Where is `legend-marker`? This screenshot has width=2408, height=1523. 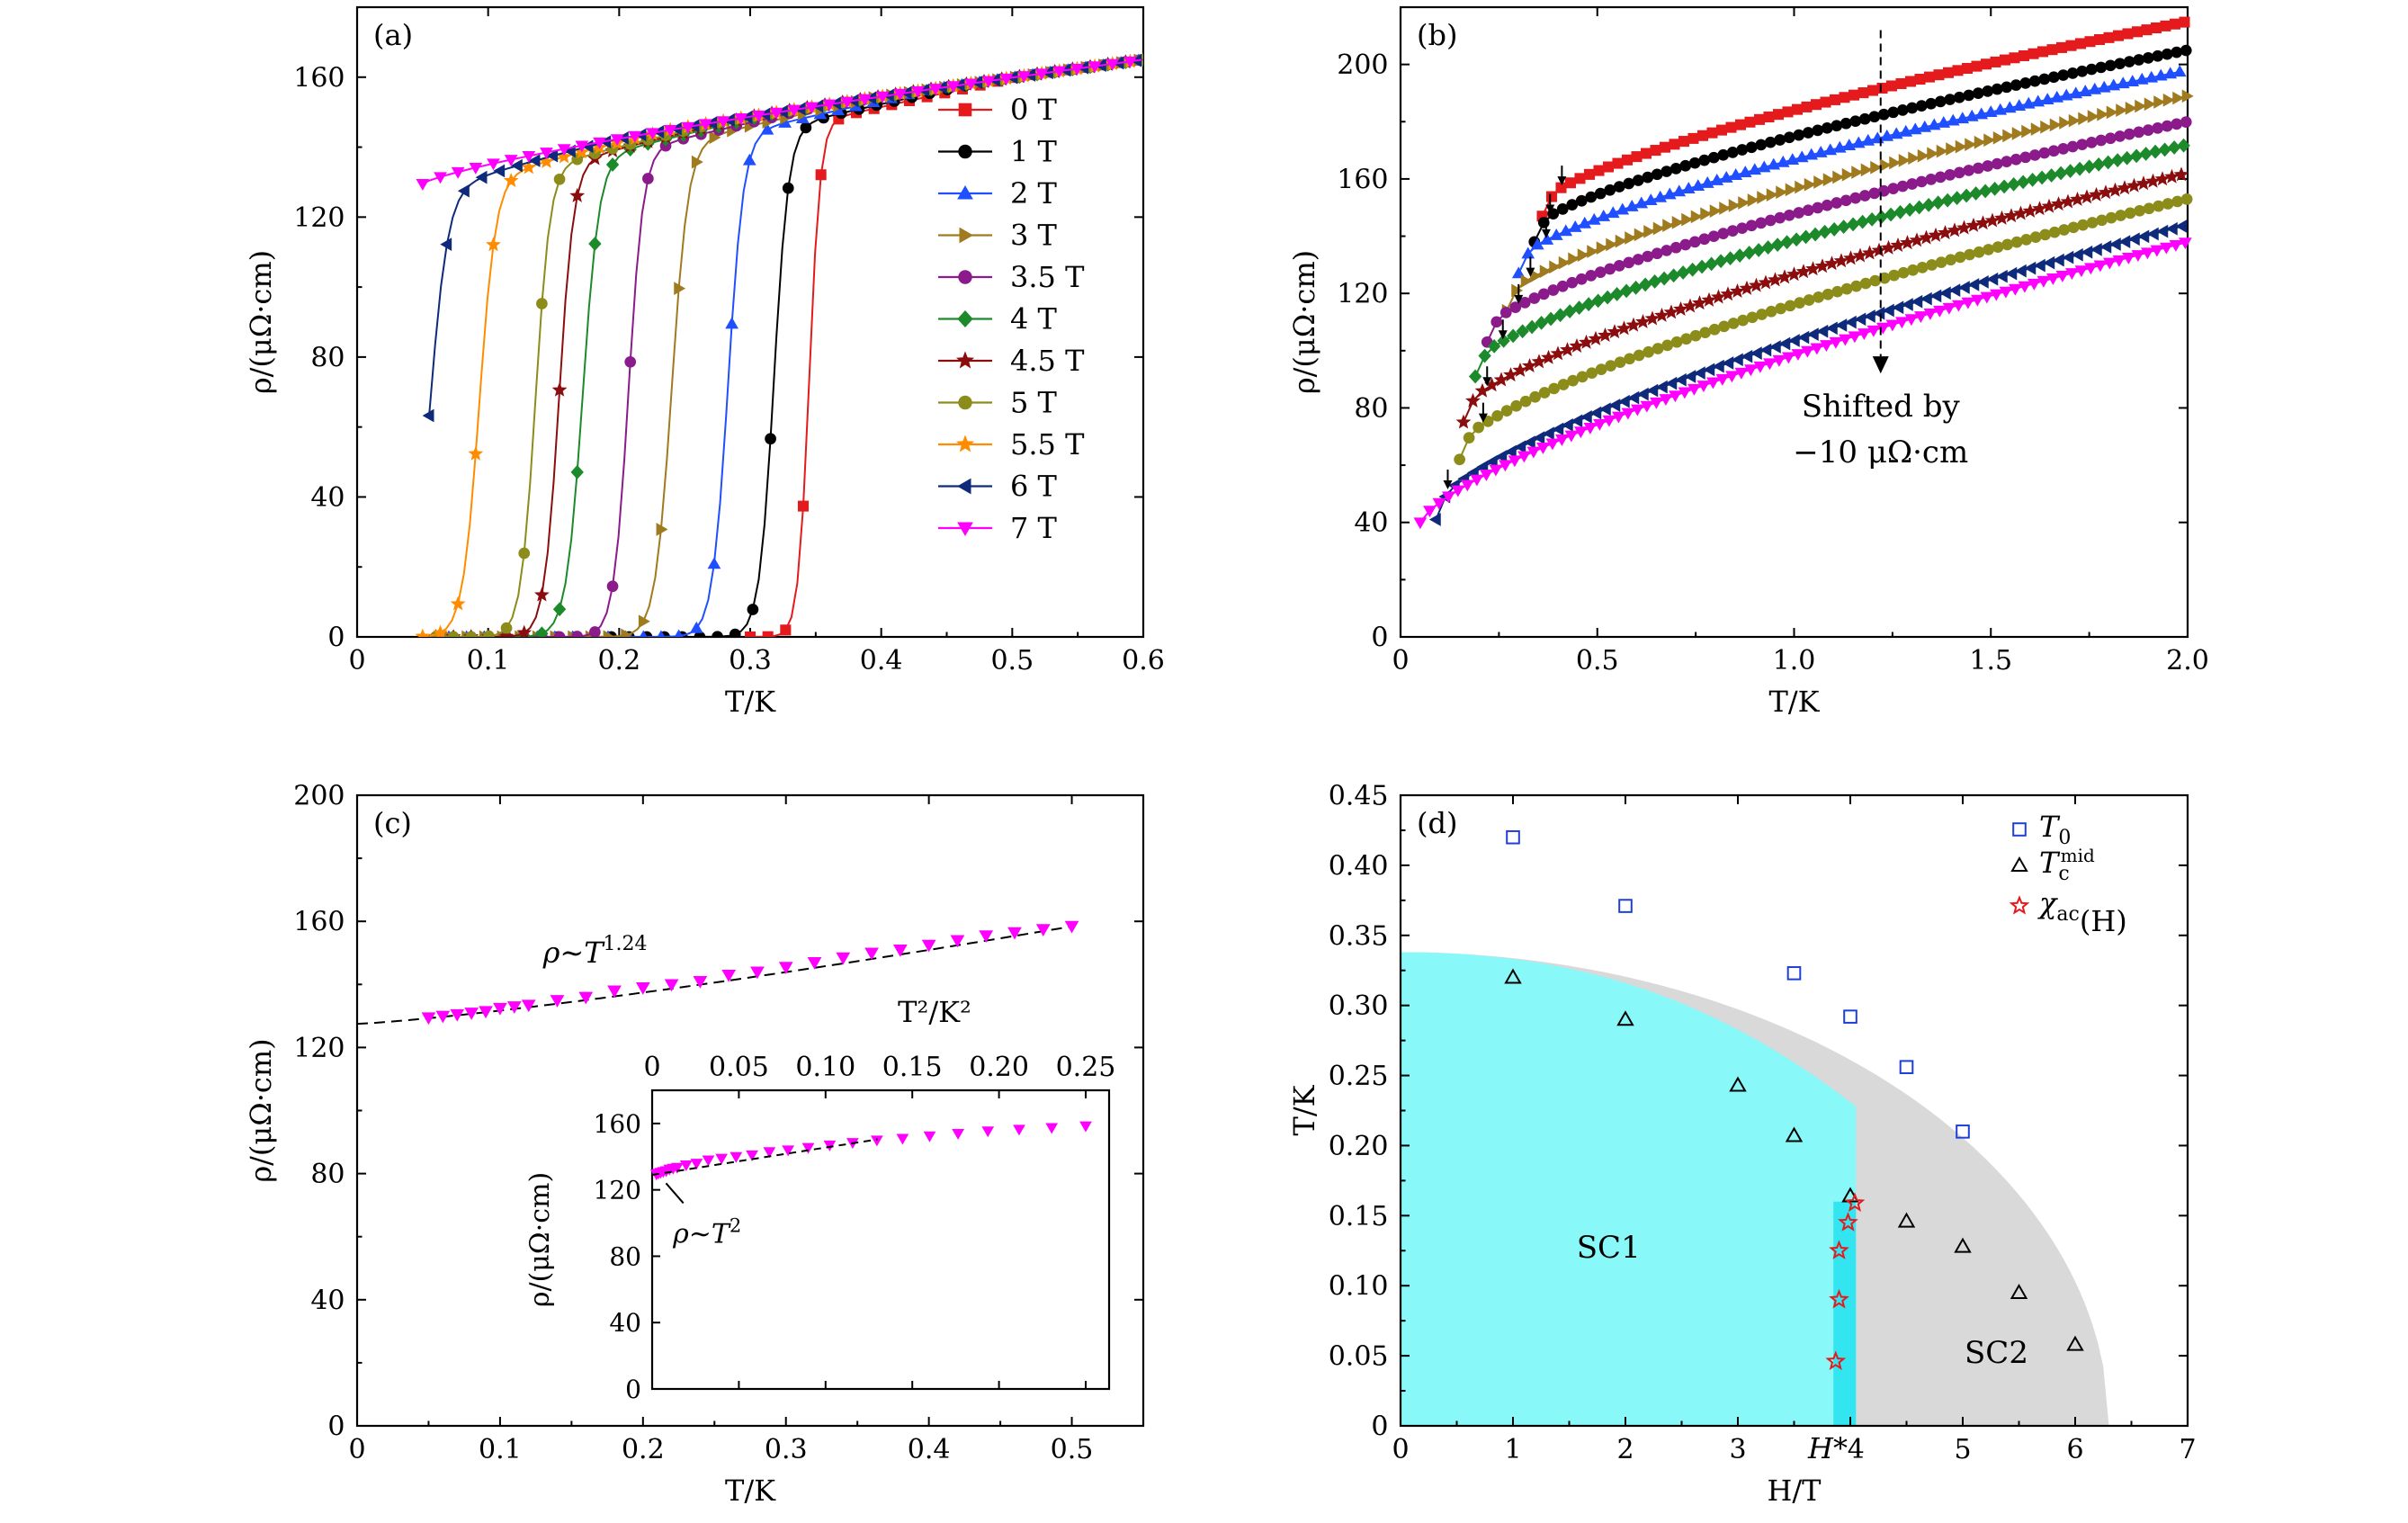 legend-marker is located at coordinates (965, 529).